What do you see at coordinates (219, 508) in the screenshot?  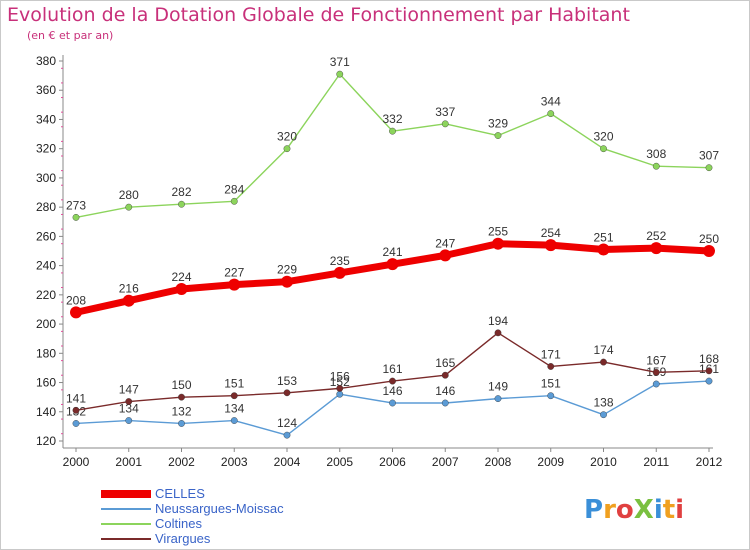 I see `legend-label: Neussargues-Moissac` at bounding box center [219, 508].